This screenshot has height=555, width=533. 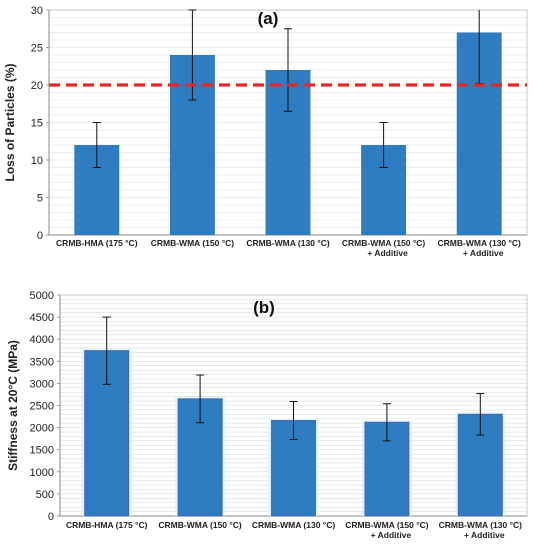 What do you see at coordinates (42, 473) in the screenshot?
I see `y-tick-label: 1000` at bounding box center [42, 473].